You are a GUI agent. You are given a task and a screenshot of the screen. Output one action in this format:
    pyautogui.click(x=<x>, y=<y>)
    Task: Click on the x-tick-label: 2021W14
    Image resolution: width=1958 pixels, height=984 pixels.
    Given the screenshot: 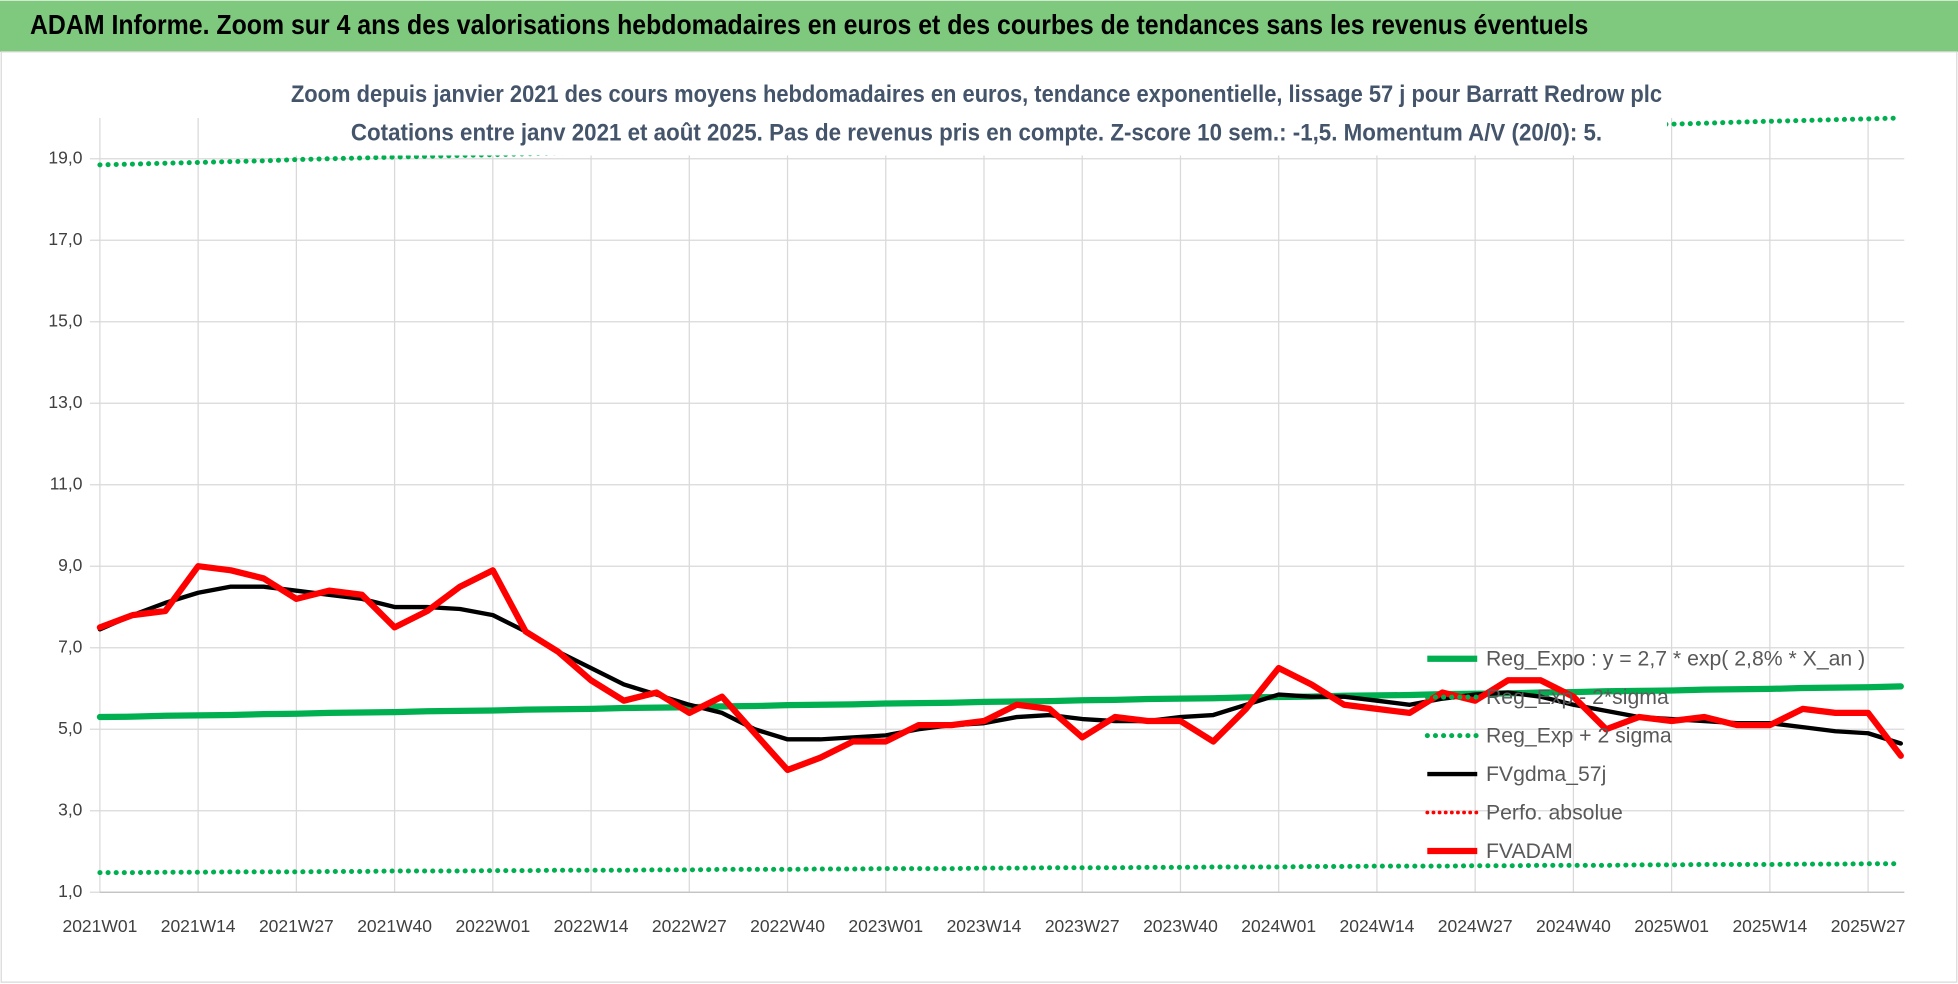 What is the action you would take?
    pyautogui.click(x=198, y=926)
    